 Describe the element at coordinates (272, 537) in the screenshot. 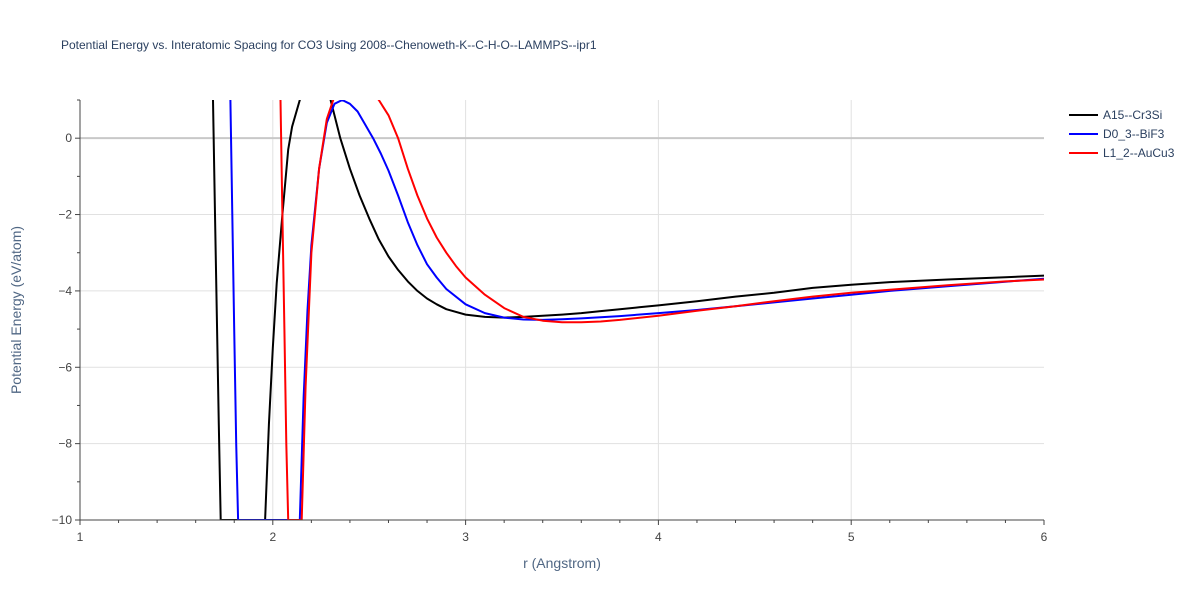

I see `x-tick-label: 2` at that location.